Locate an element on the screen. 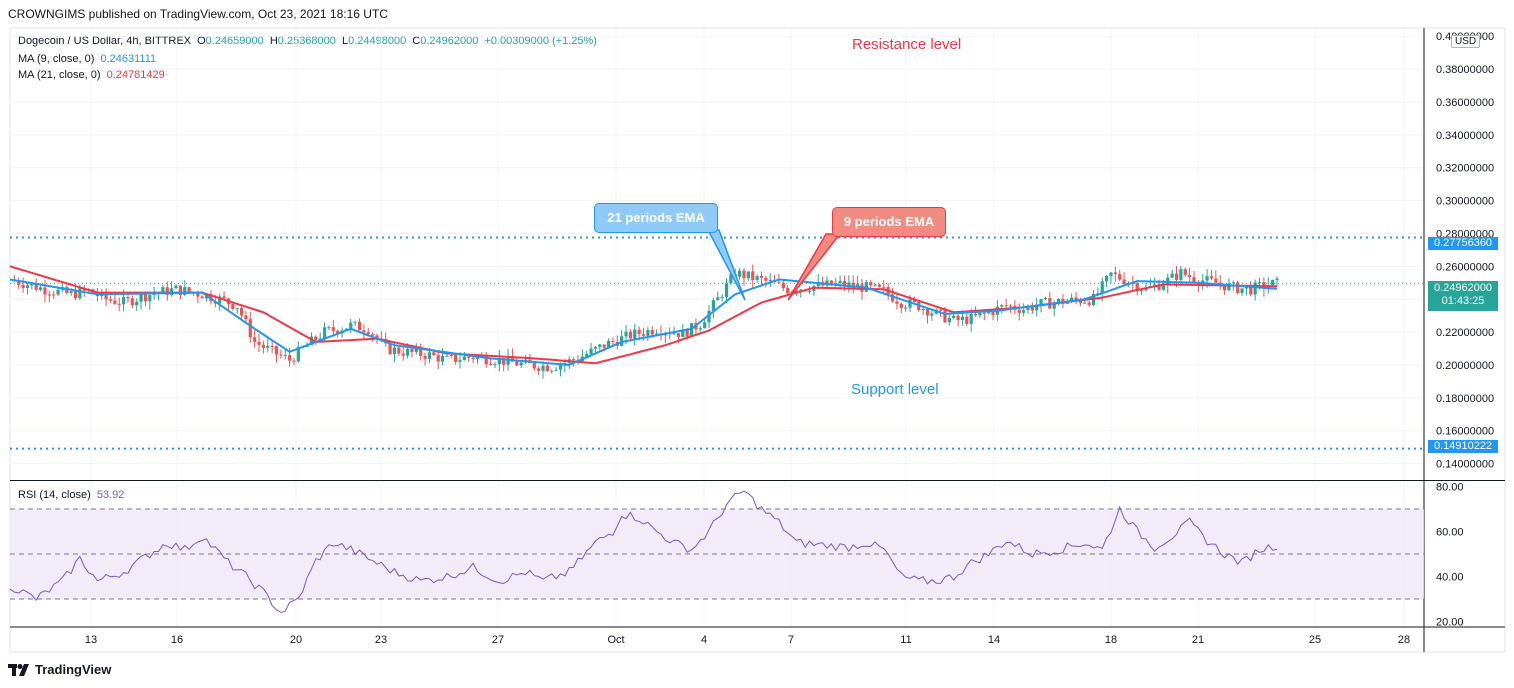 This screenshot has height=688, width=1514. rsi-legend: RSI (14, close) 53.92 is located at coordinates (71, 495).